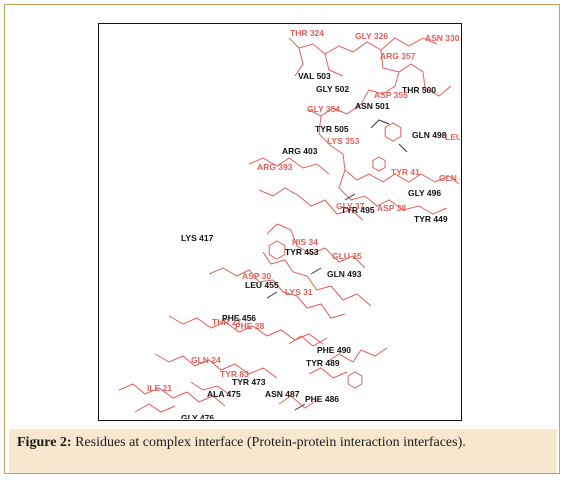  I want to click on black-residue-label: TYR 505, so click(332, 129).